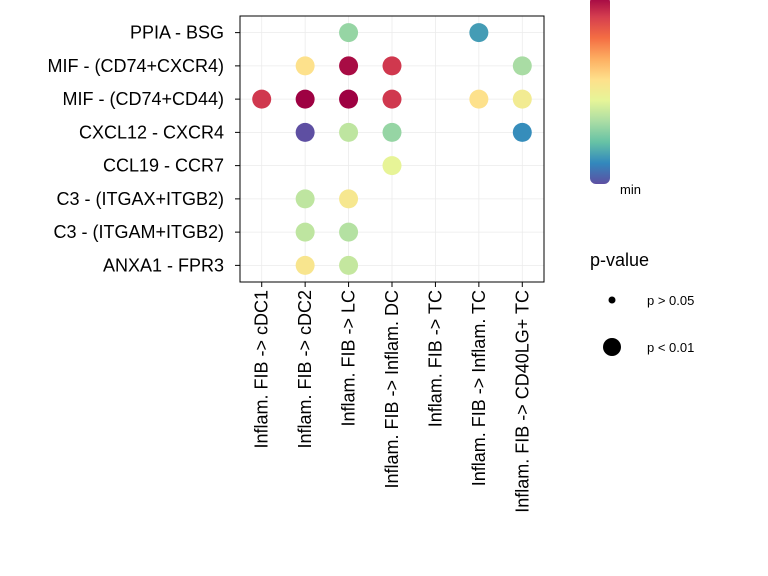  Describe the element at coordinates (670, 347) in the screenshot. I see `size-legend-label-large: p < 0.01` at that location.